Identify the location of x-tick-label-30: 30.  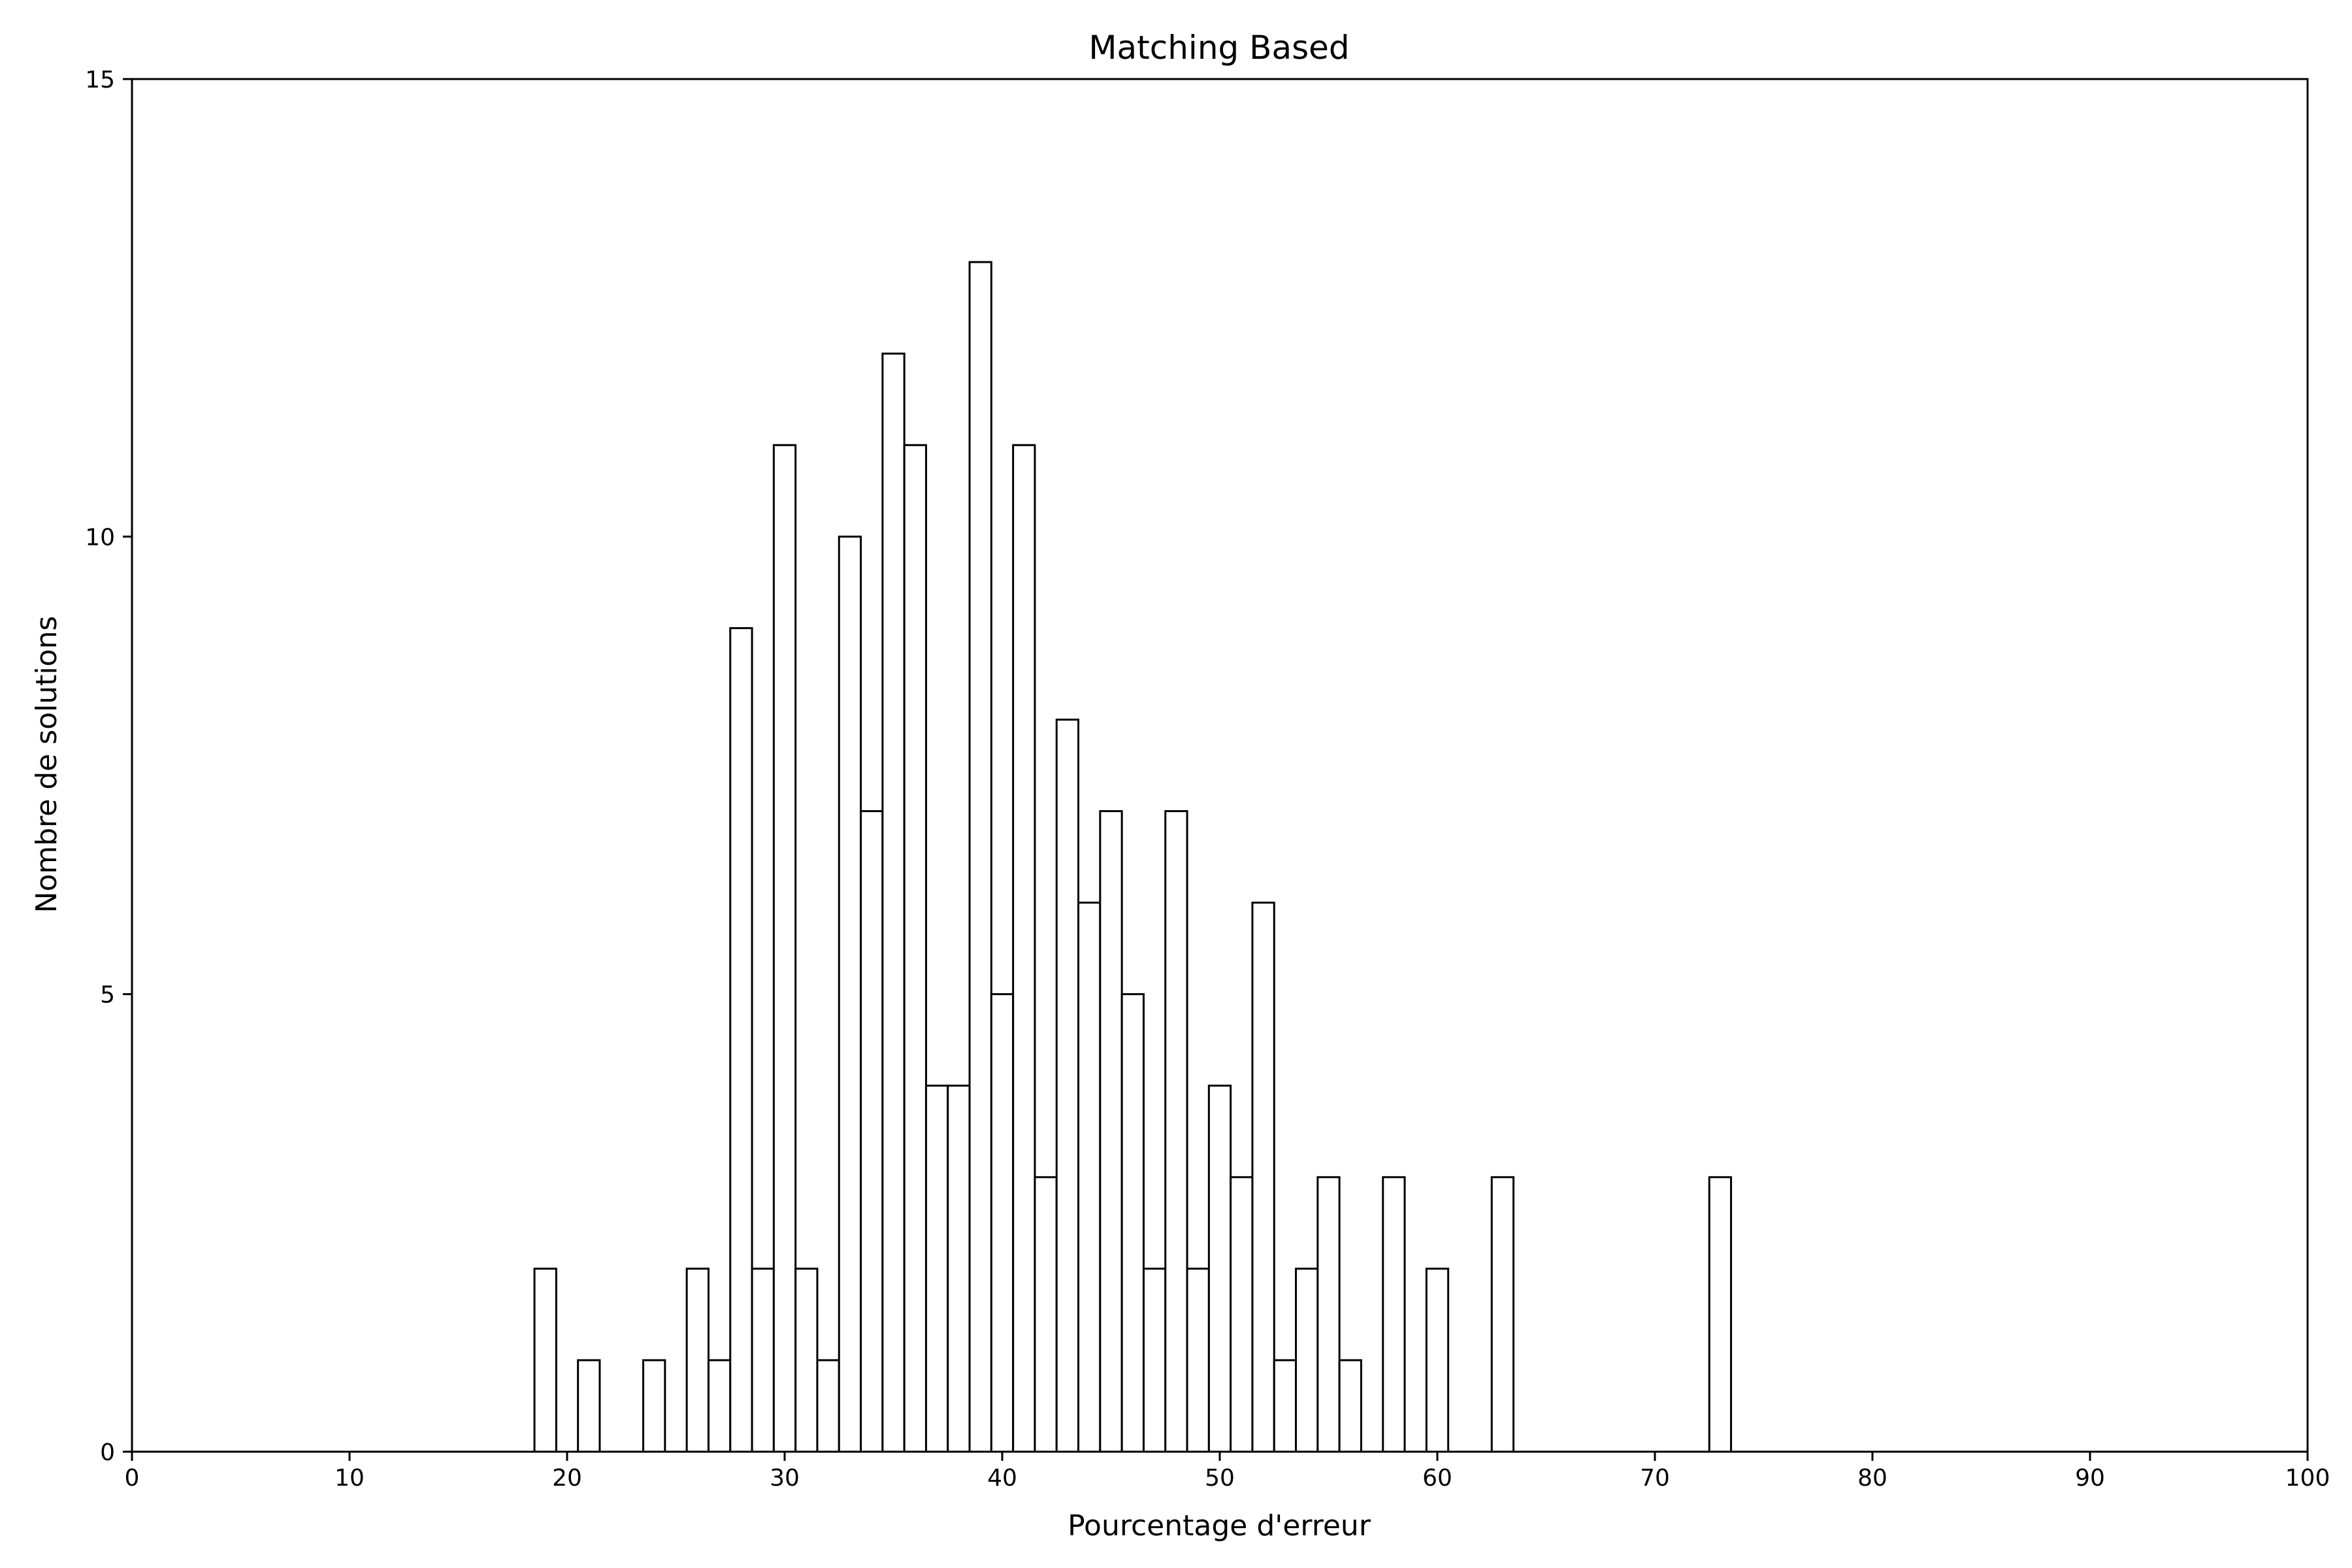
(785, 1478).